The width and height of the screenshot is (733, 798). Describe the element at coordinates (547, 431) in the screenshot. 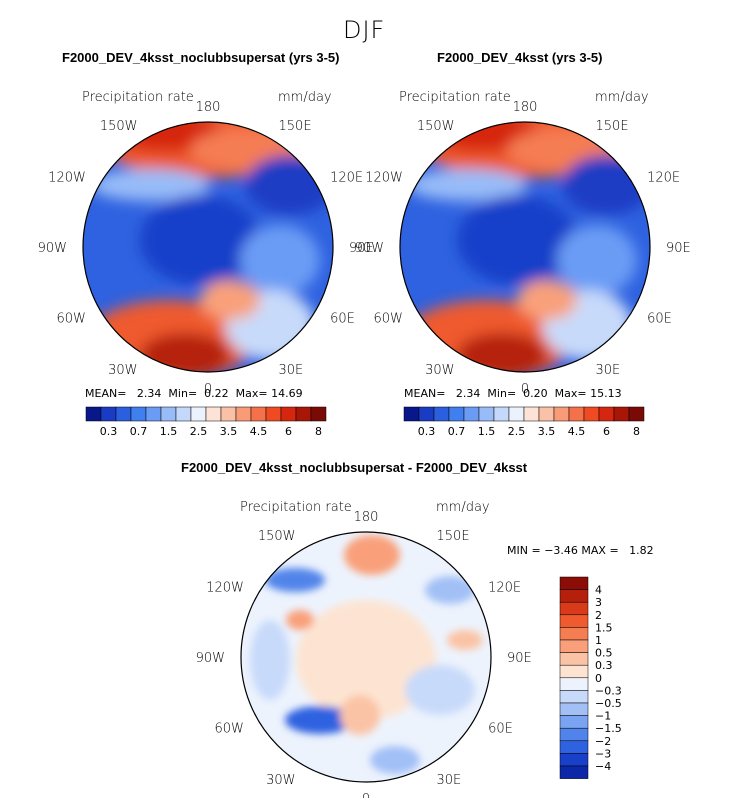

I see `panel2-colorbar-tick: 3.5` at that location.